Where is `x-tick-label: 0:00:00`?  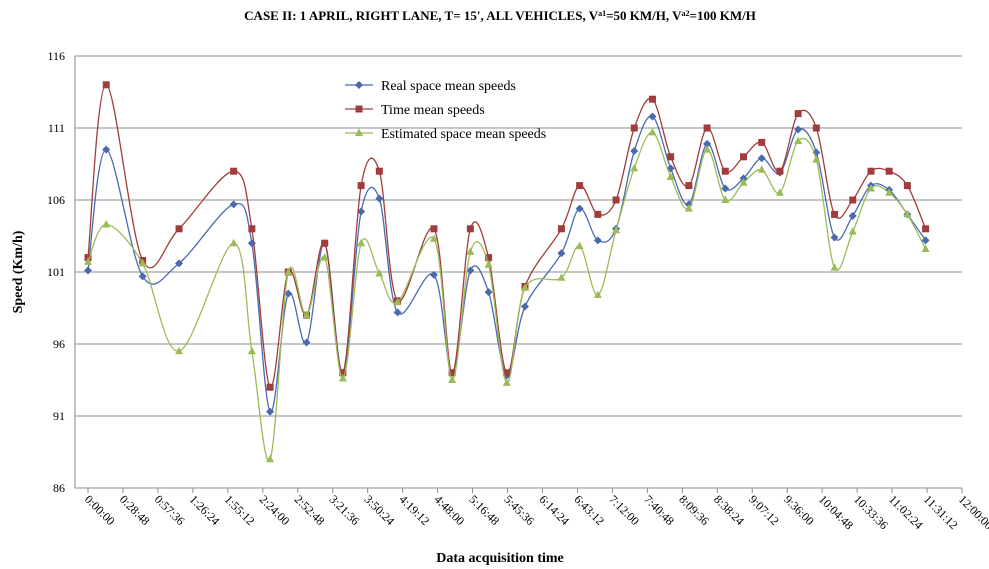 x-tick-label: 0:00:00 is located at coordinates (100, 510).